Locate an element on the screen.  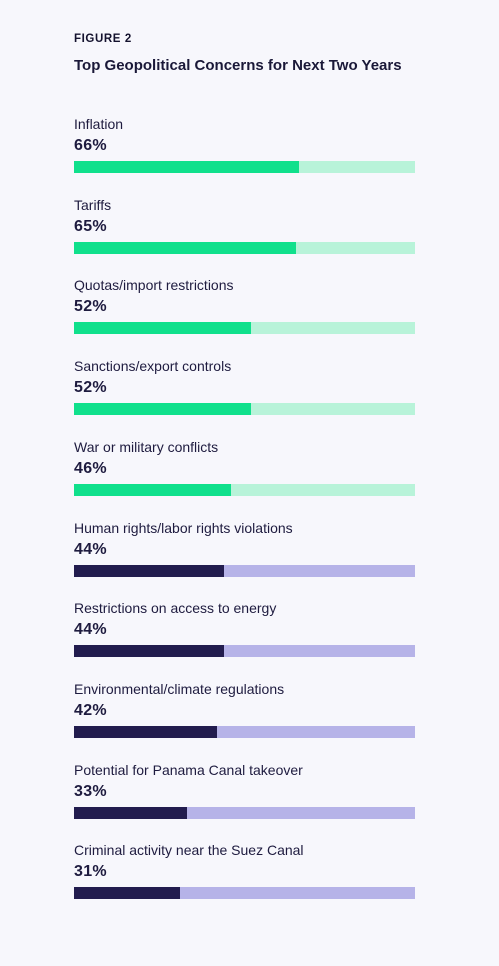
bar-category-label: Environmental/climate regulations is located at coordinates (179, 688).